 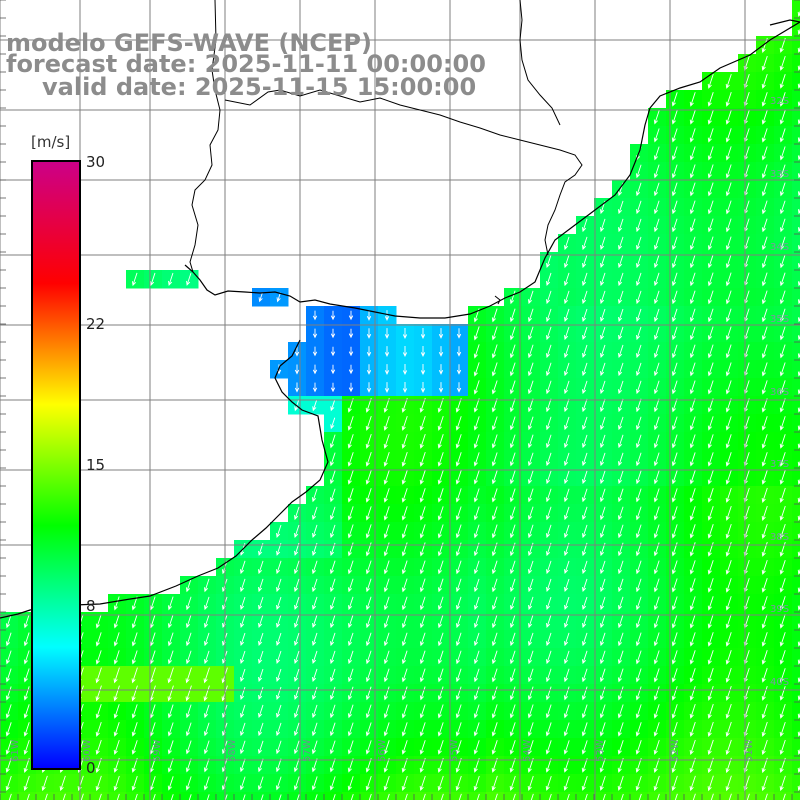 I want to click on latitude-label: 32S, so click(x=779, y=101).